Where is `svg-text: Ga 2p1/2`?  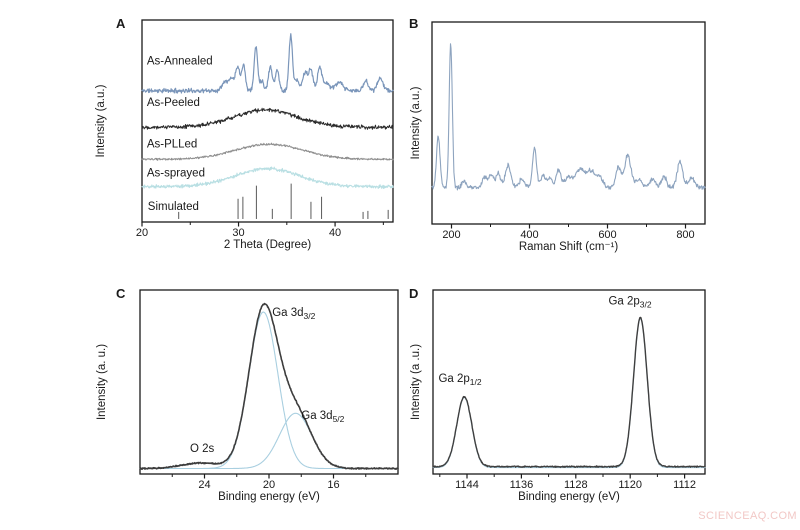 svg-text: Ga 2p1/2 is located at coordinates (459, 380).